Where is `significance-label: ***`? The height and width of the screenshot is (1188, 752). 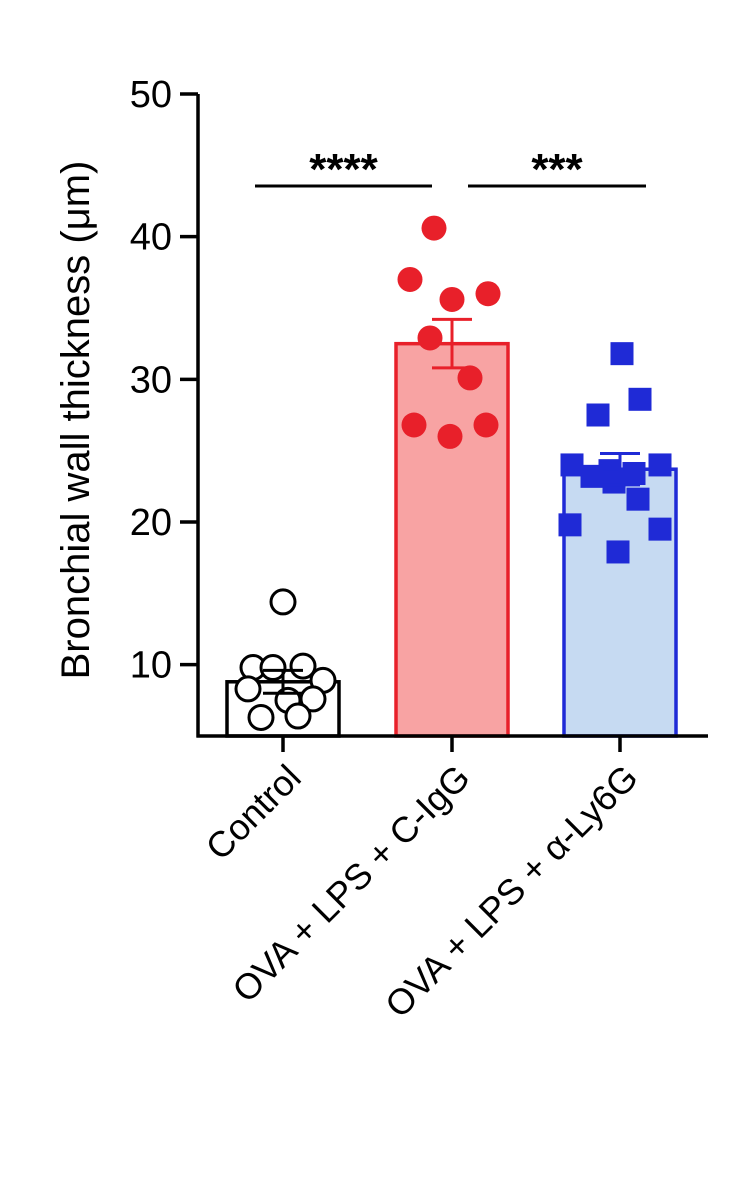 significance-label: *** is located at coordinates (557, 169).